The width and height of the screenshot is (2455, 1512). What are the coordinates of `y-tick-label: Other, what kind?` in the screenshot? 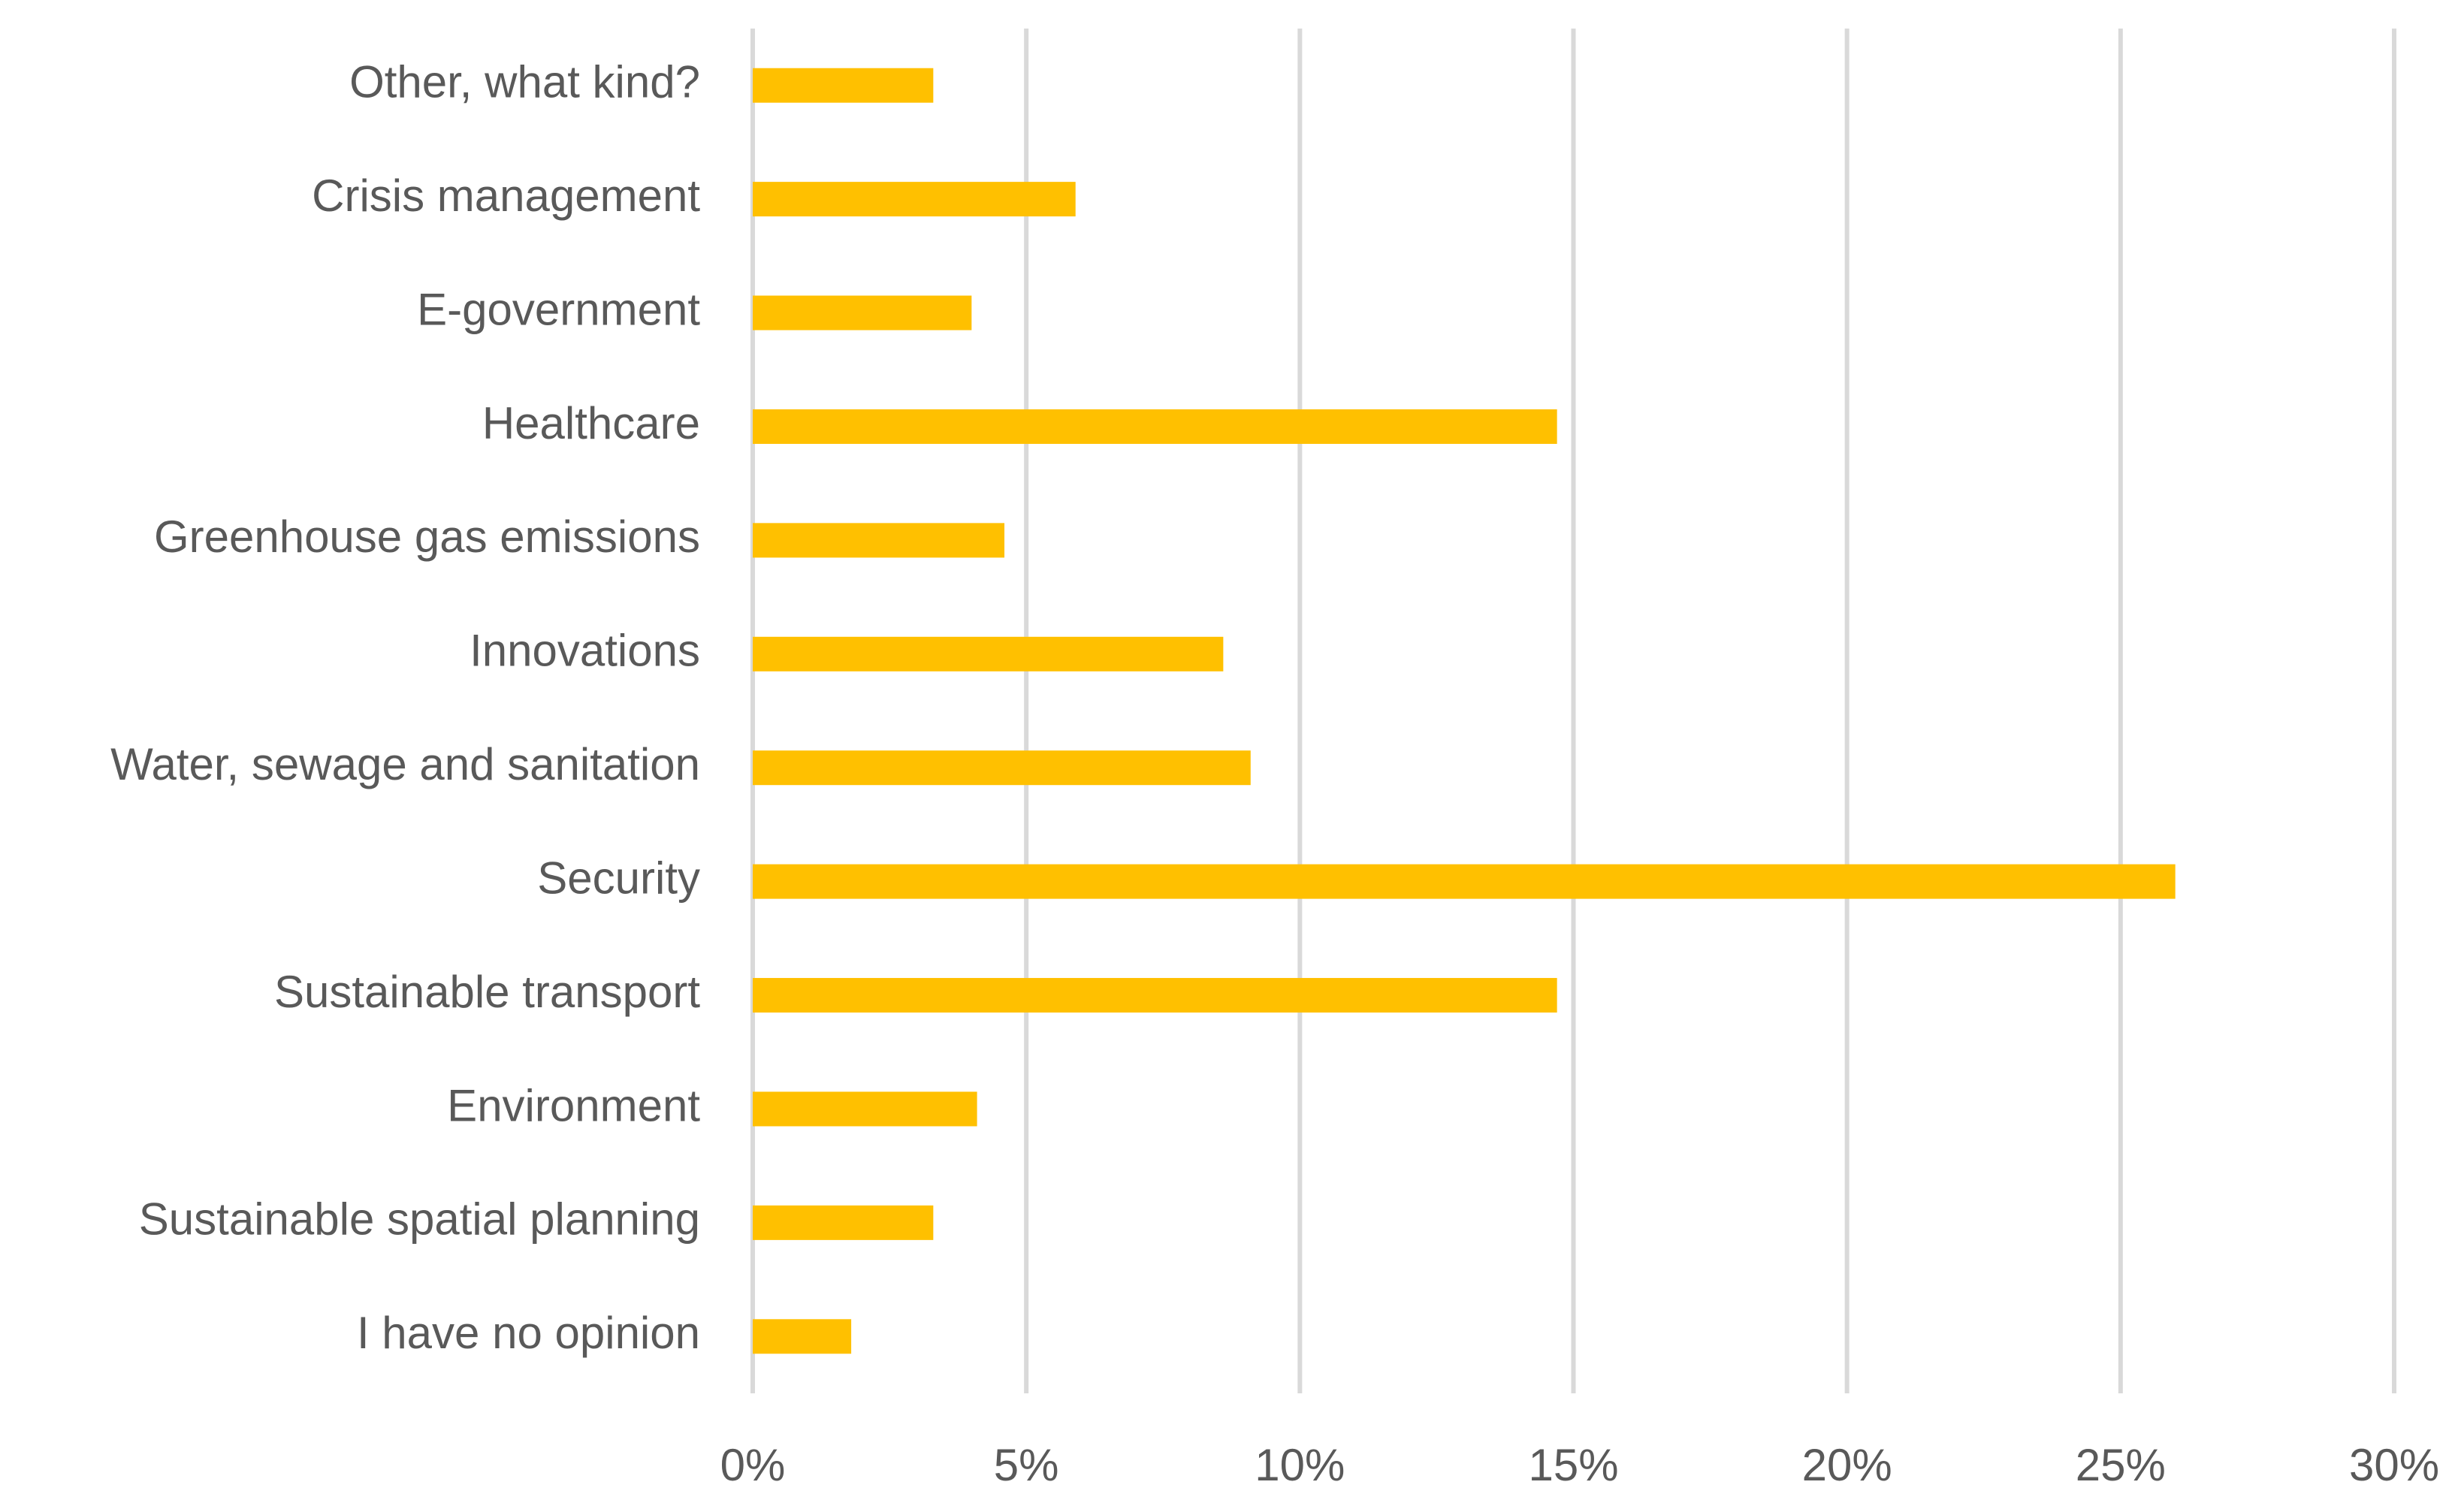 It's located at (524, 82).